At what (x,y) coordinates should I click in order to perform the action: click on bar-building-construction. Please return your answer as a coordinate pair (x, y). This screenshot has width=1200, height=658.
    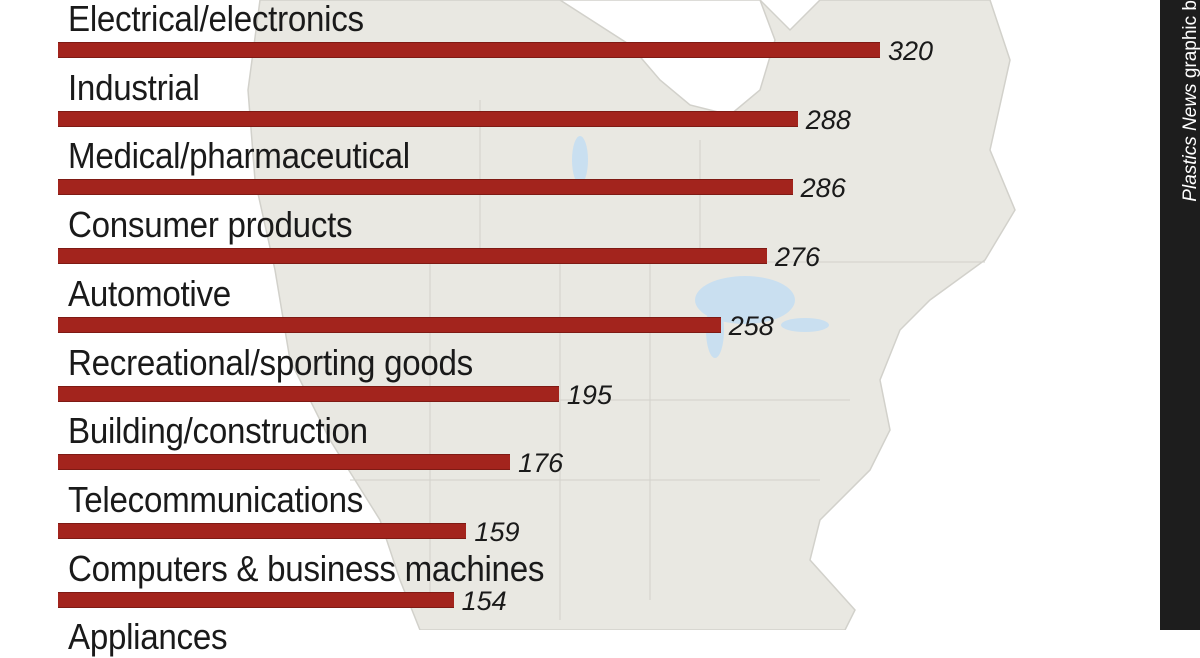
    Looking at the image, I should click on (284, 462).